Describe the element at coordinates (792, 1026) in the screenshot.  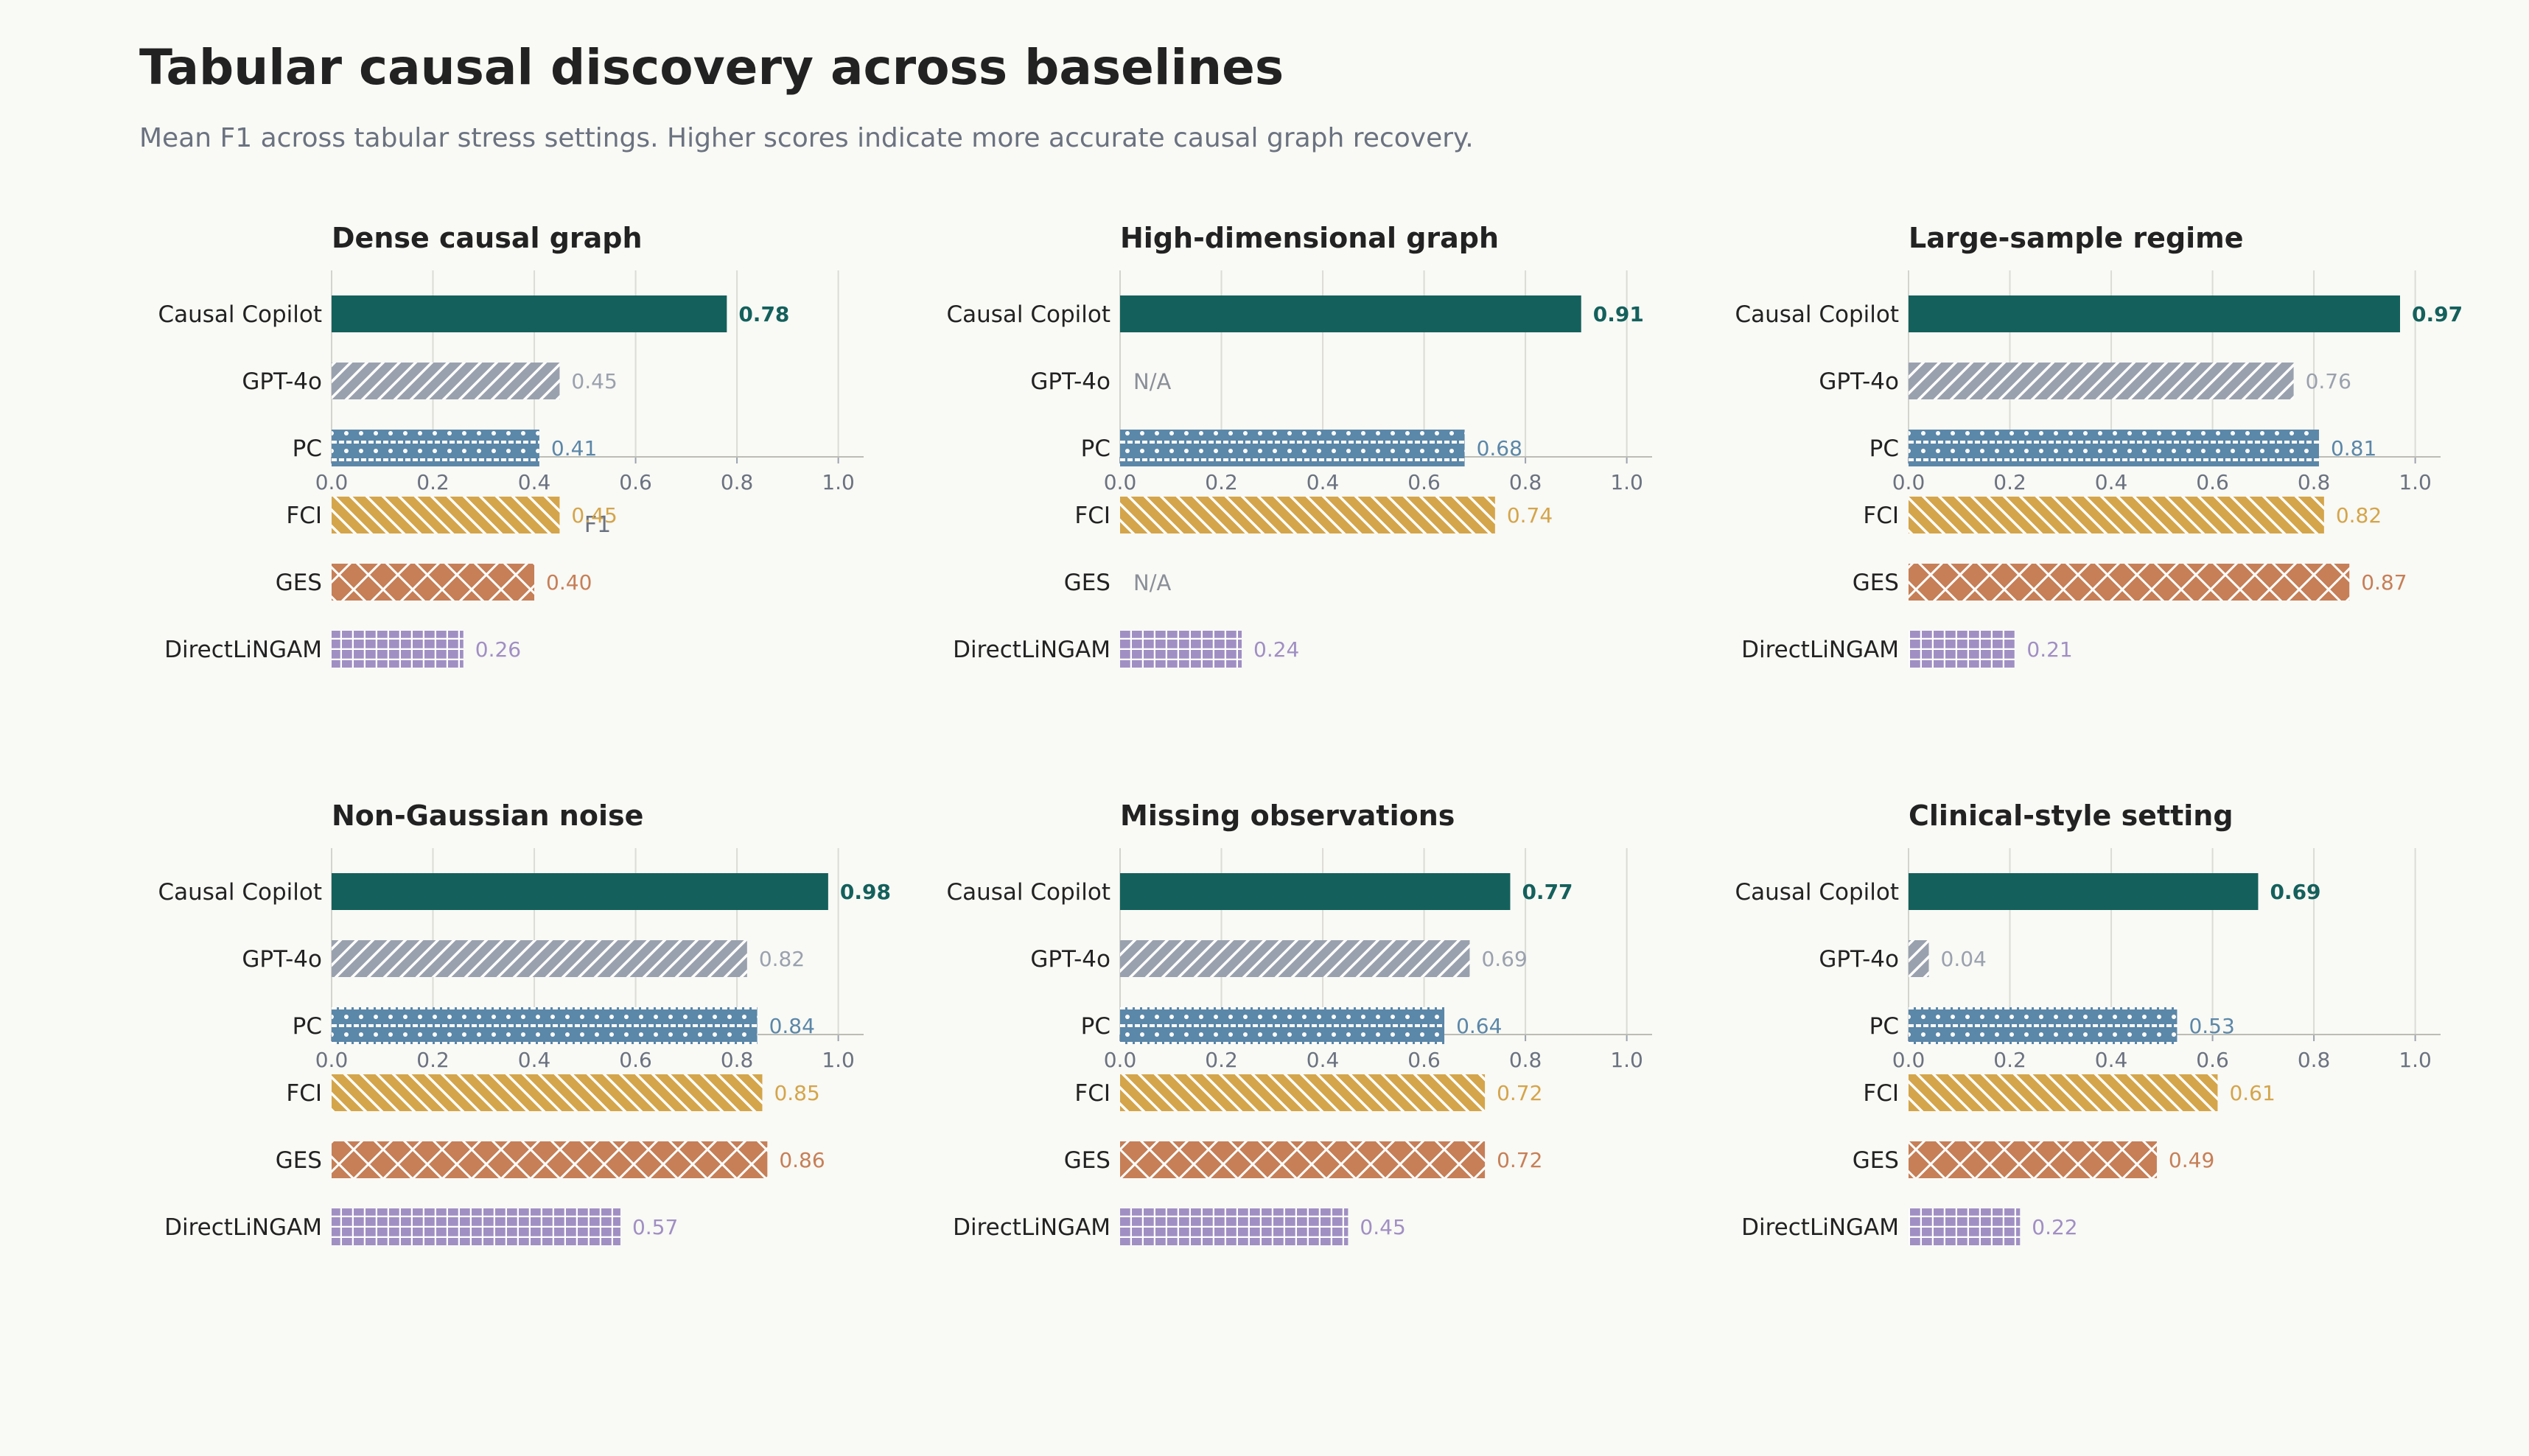
I see `value-label: 0.84` at that location.